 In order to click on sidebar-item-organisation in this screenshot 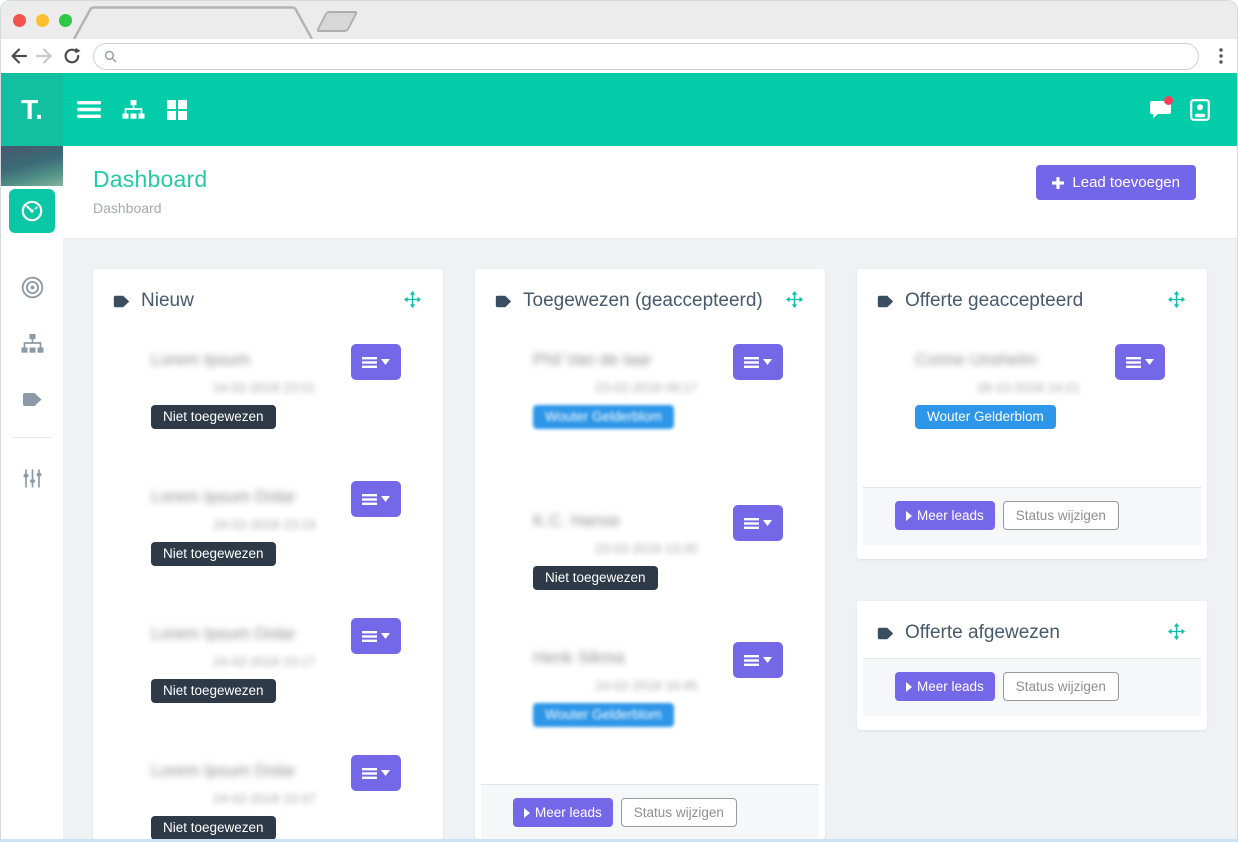, I will do `click(32, 343)`.